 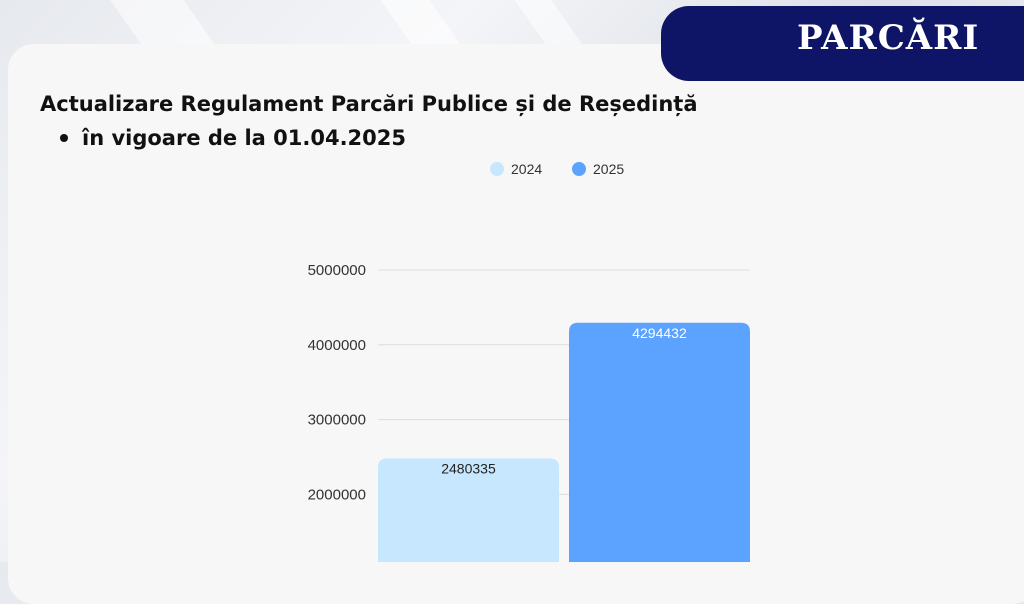 What do you see at coordinates (526, 169) in the screenshot?
I see `legend-label-2024: 2024` at bounding box center [526, 169].